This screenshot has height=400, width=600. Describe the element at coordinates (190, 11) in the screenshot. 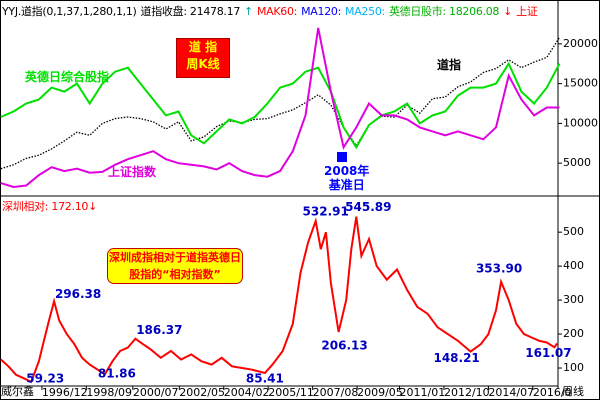

I see `header-item: 道指收盘: 21478.17` at that location.